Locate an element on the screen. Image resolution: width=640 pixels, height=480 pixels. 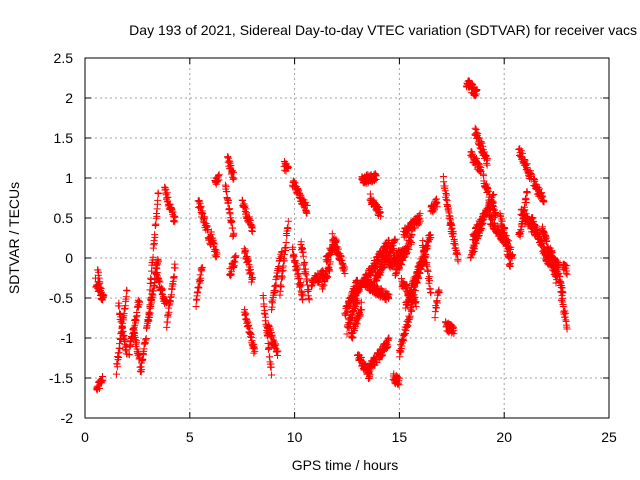
series-arc35 is located at coordinates (338, 254).